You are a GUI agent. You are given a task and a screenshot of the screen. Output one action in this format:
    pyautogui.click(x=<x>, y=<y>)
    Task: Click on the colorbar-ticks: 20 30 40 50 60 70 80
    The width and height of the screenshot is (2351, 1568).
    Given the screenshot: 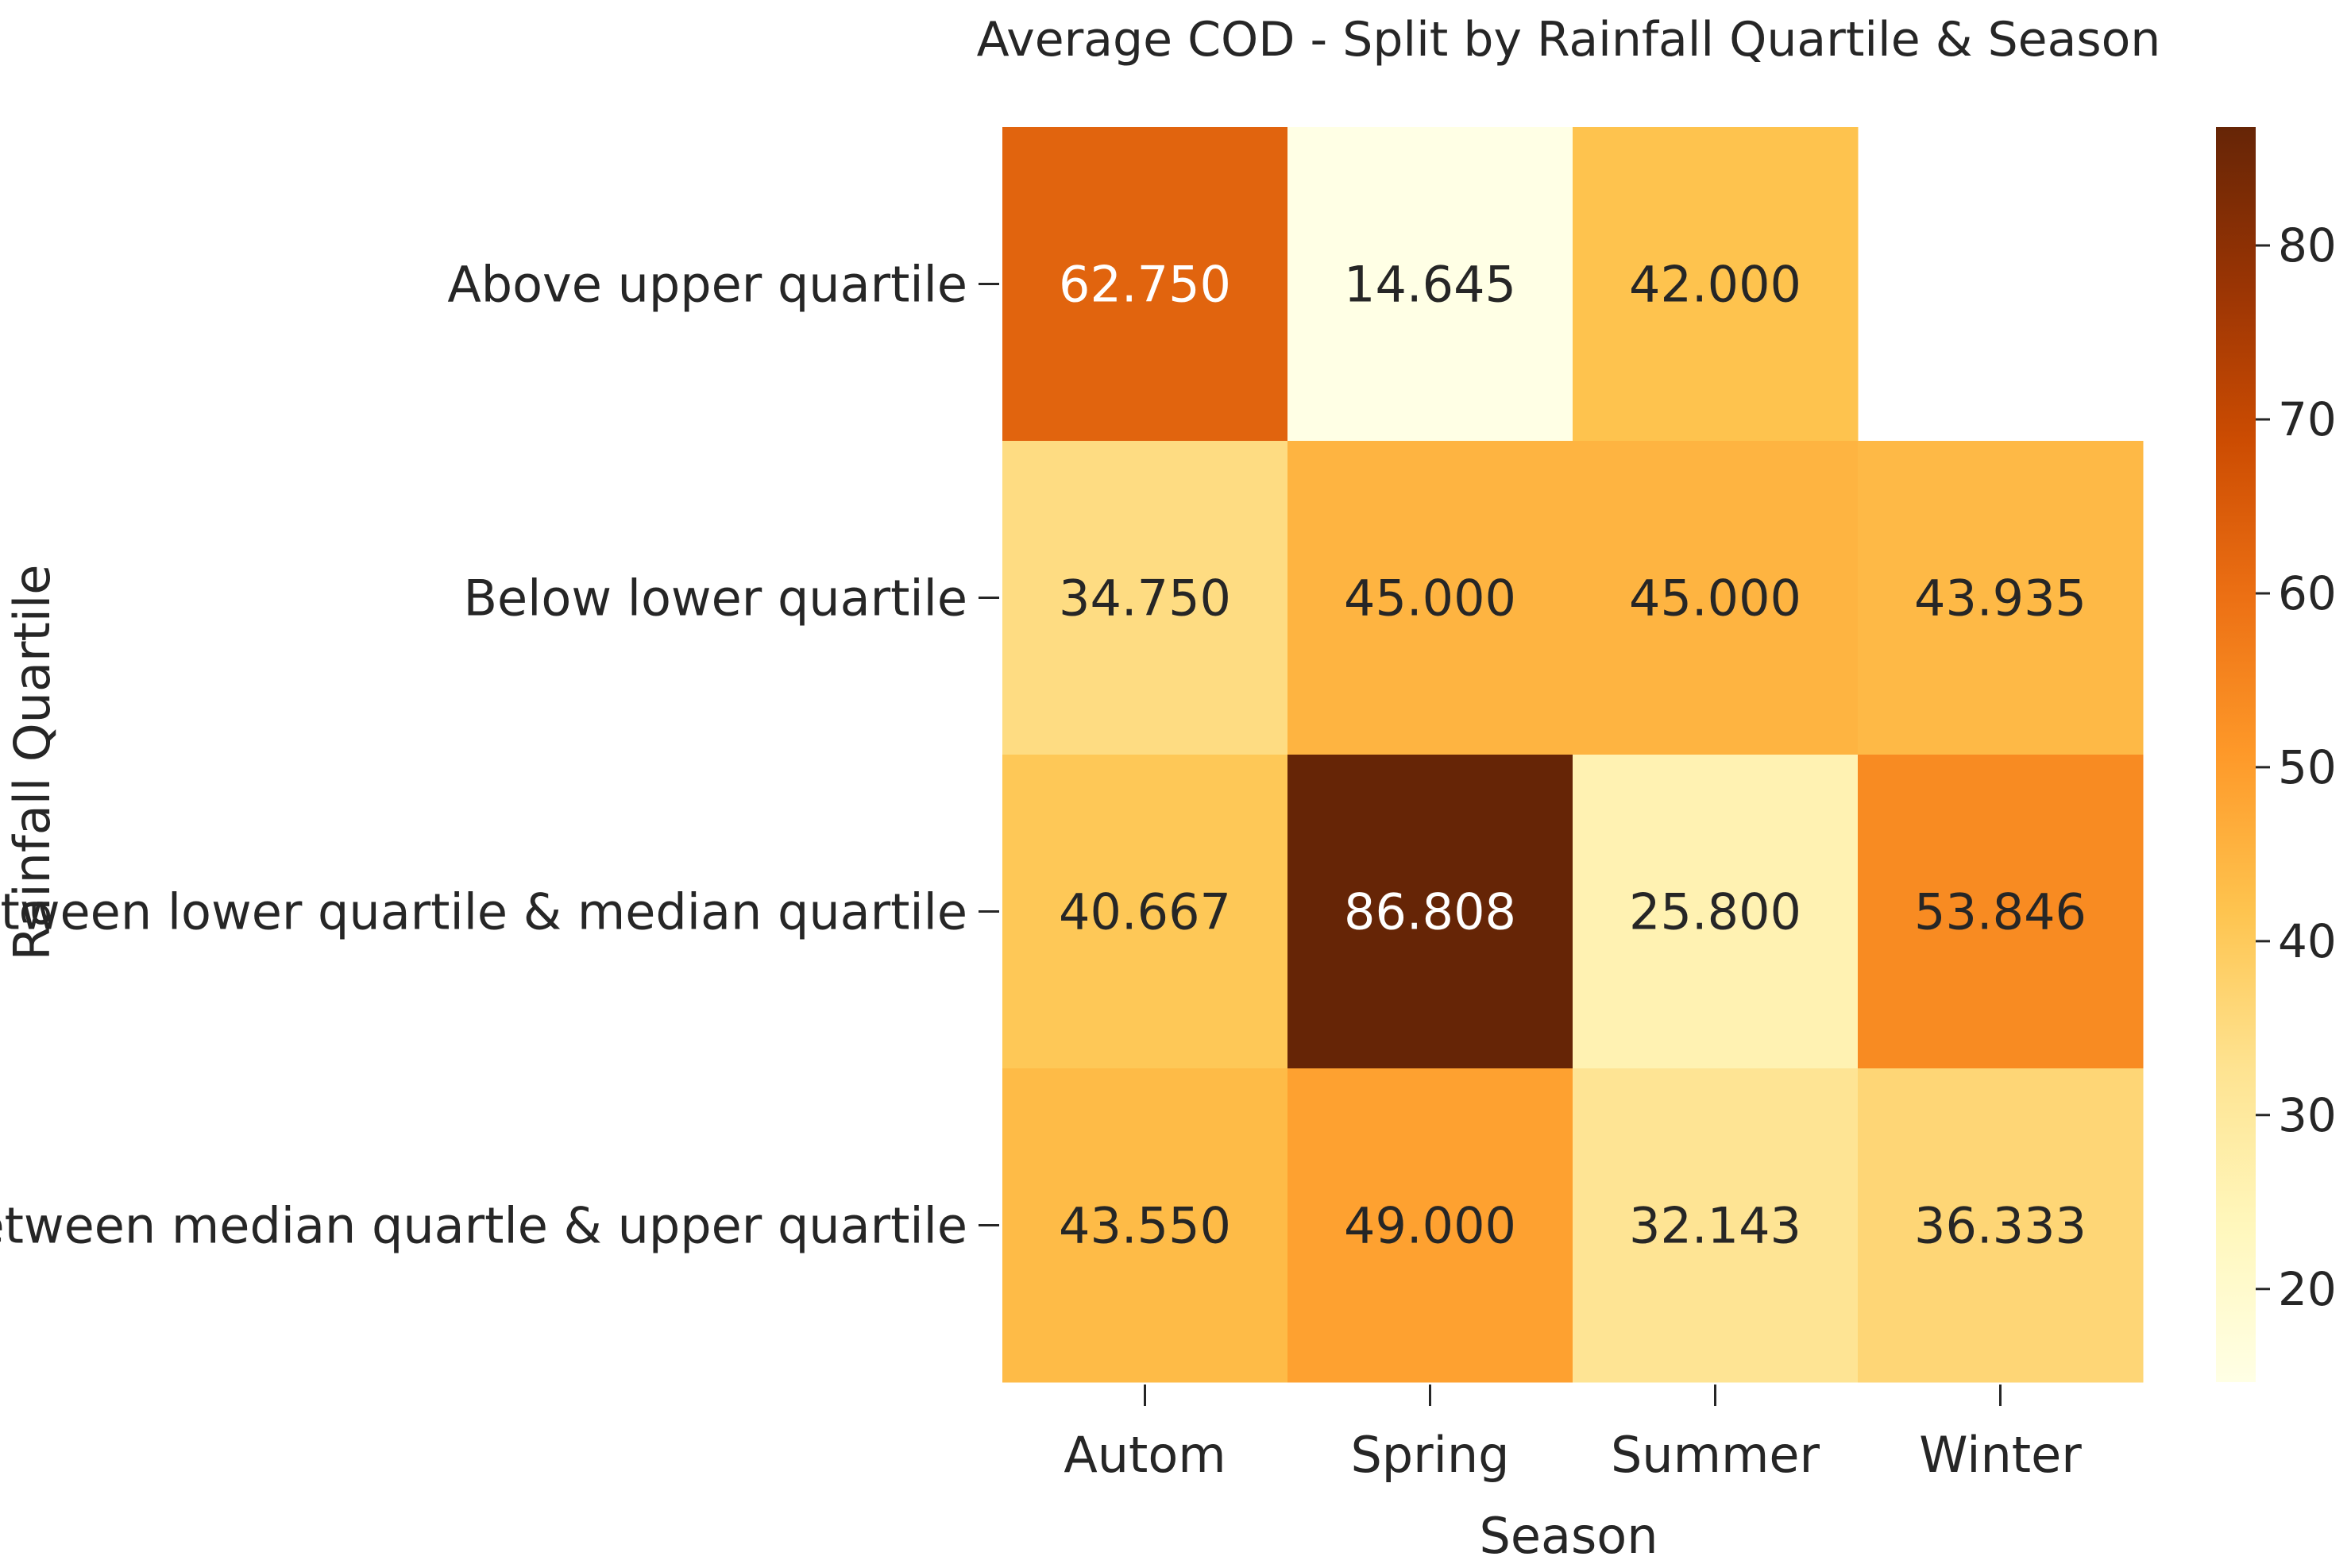 What is the action you would take?
    pyautogui.click(x=2296, y=767)
    